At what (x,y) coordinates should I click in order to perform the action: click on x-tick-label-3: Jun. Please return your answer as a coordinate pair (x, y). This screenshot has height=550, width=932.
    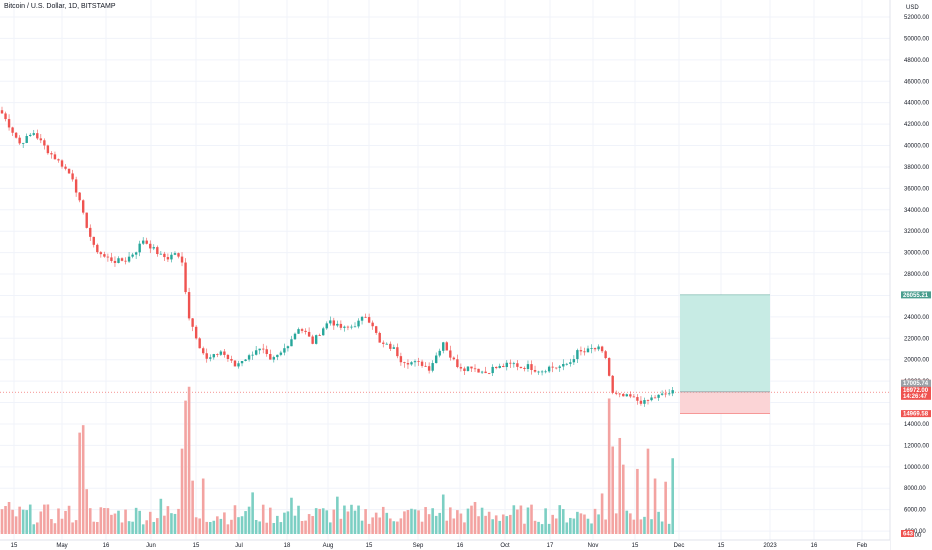
    Looking at the image, I should click on (151, 546).